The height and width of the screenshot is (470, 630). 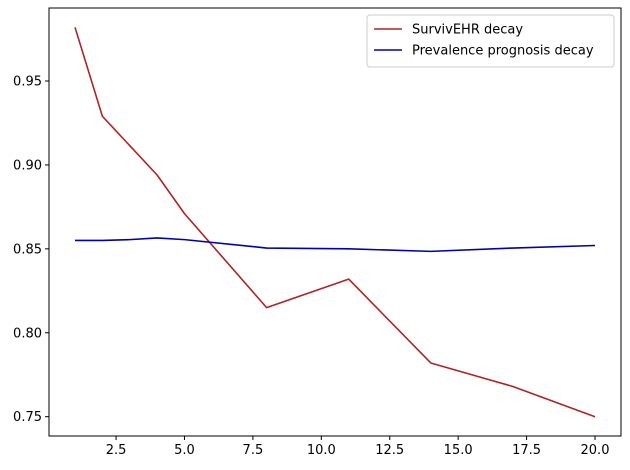 What do you see at coordinates (321, 450) in the screenshot?
I see `x-tick-label: 10.0` at bounding box center [321, 450].